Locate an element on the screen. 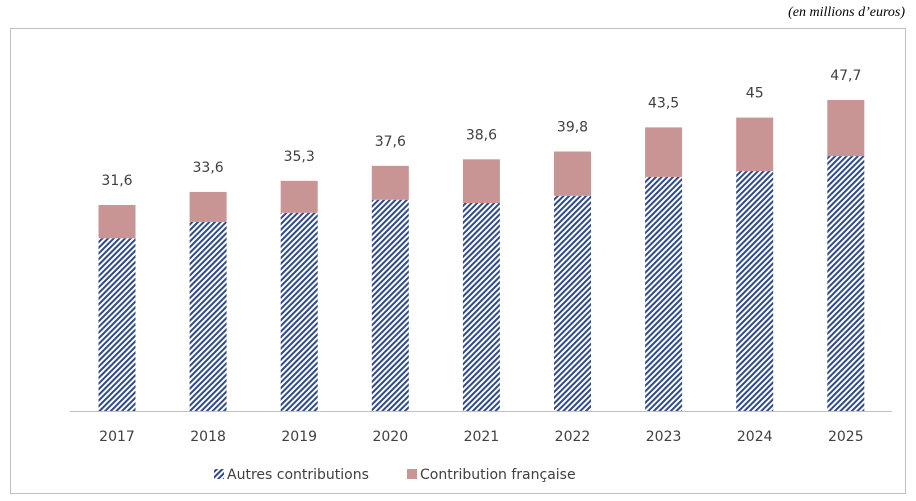  x-tick-label: 2019 is located at coordinates (299, 437).